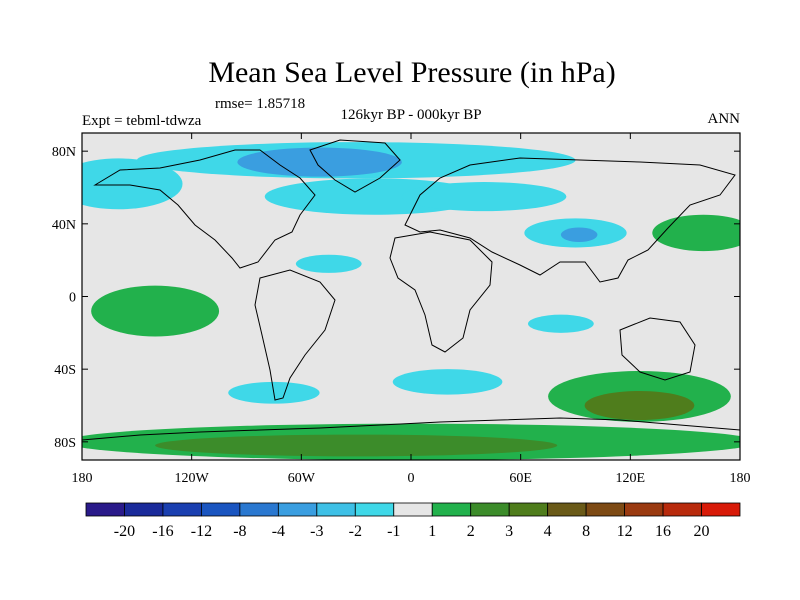 This screenshot has height=600, width=800. Describe the element at coordinates (204, 209) in the screenshot. I see `coast-north-america` at that location.